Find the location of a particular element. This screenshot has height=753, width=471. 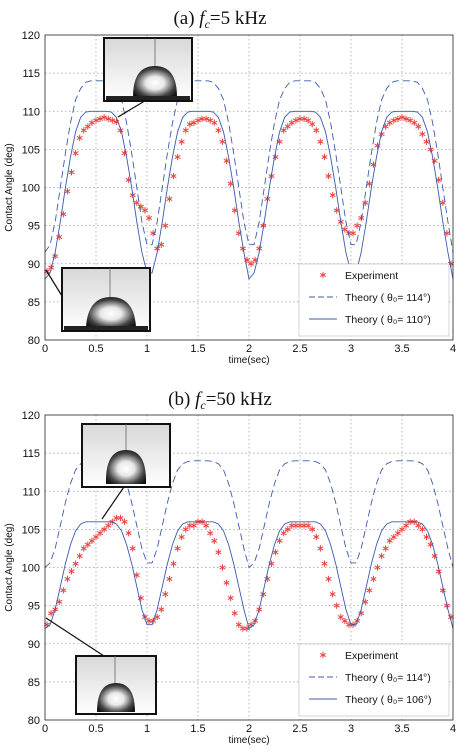

droplet-photo-a-top is located at coordinates (148, 77).